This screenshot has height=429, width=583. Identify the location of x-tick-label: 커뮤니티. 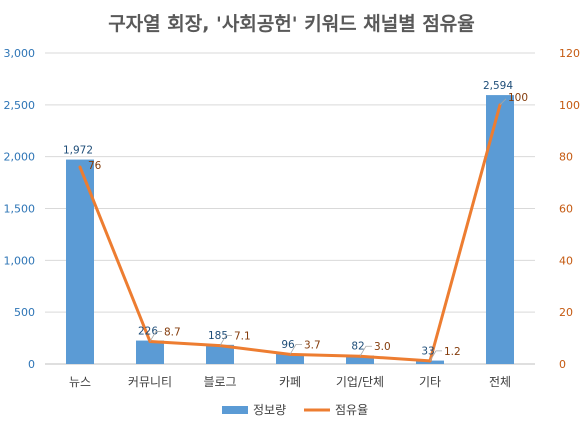
(150, 382).